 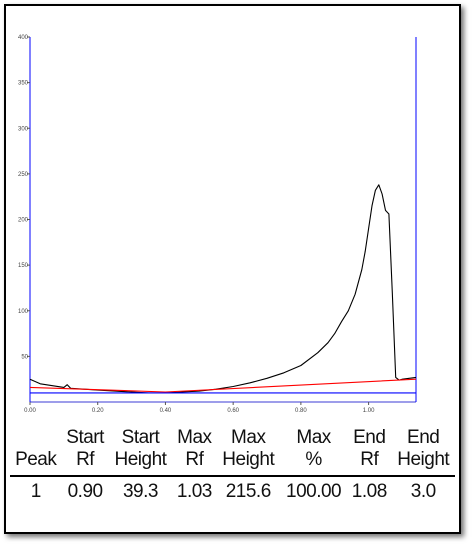 What do you see at coordinates (248, 491) in the screenshot?
I see `cell-max-height: 215.6` at bounding box center [248, 491].